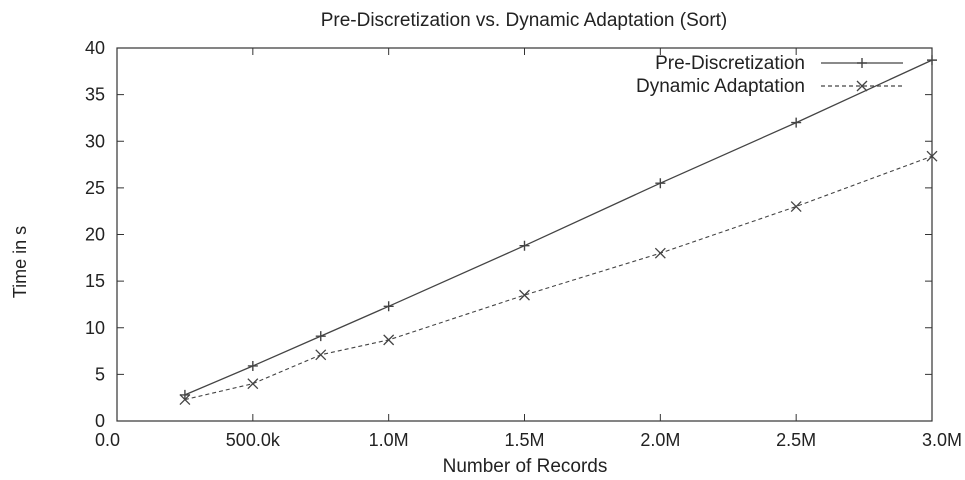  I want to click on y-tick-label: 25, so click(95, 188).